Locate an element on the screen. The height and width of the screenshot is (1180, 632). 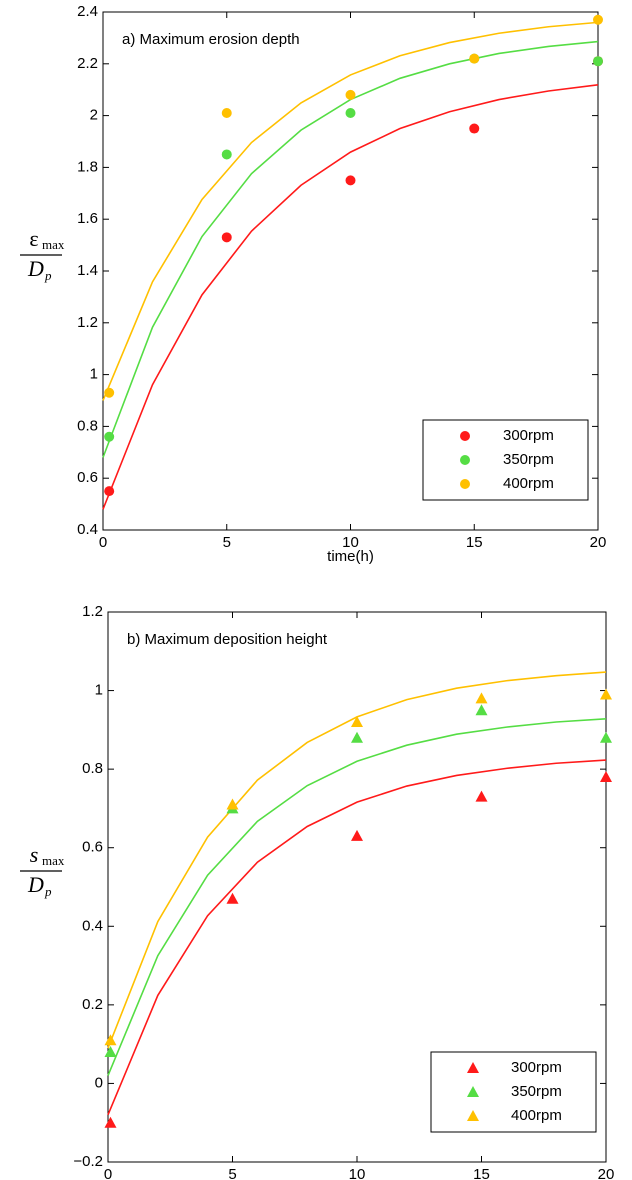
y-tick-label: 0.2 is located at coordinates (92, 1004).